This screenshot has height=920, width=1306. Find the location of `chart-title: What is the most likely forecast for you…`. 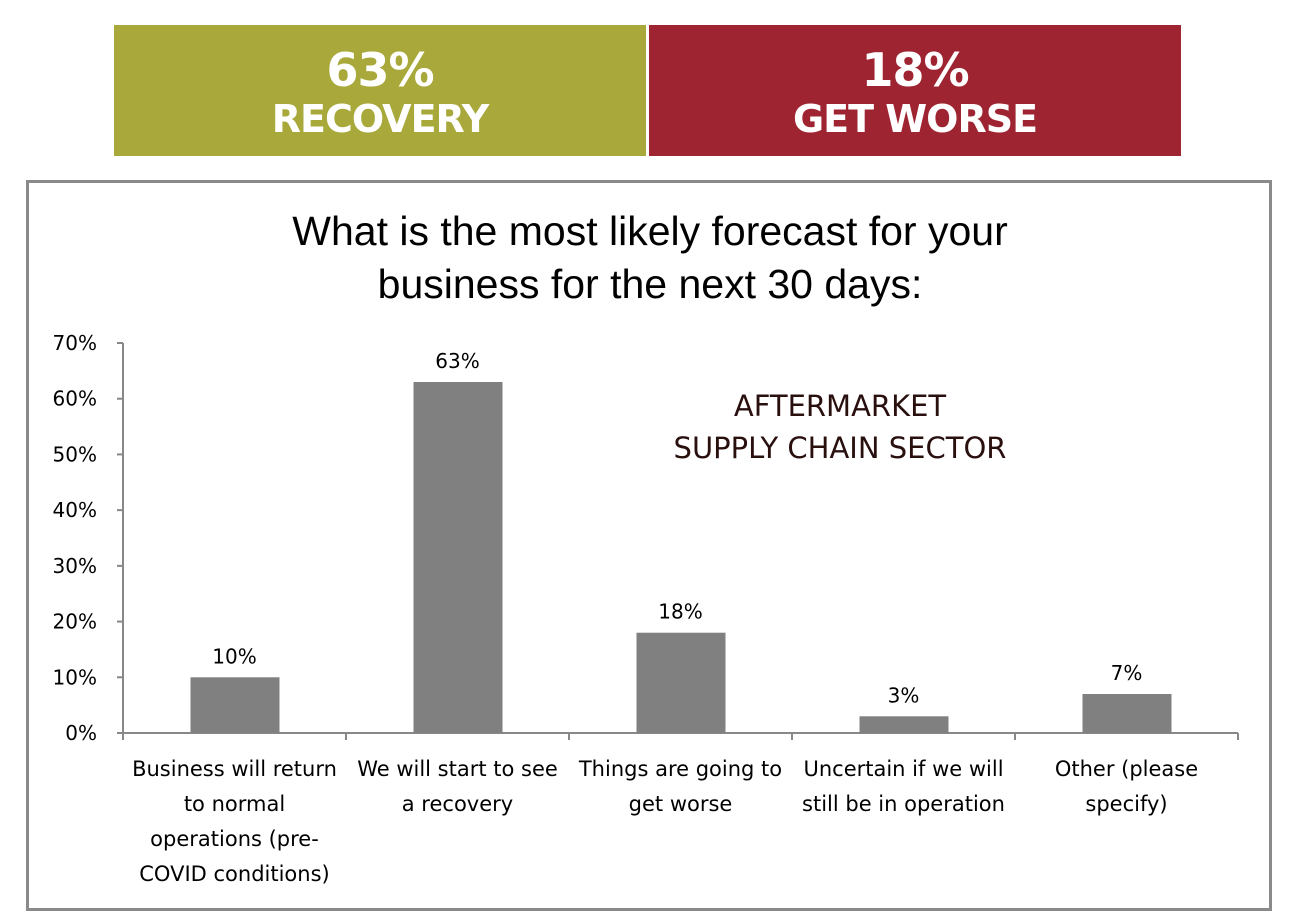

chart-title: What is the most likely forecast for you… is located at coordinates (650, 258).